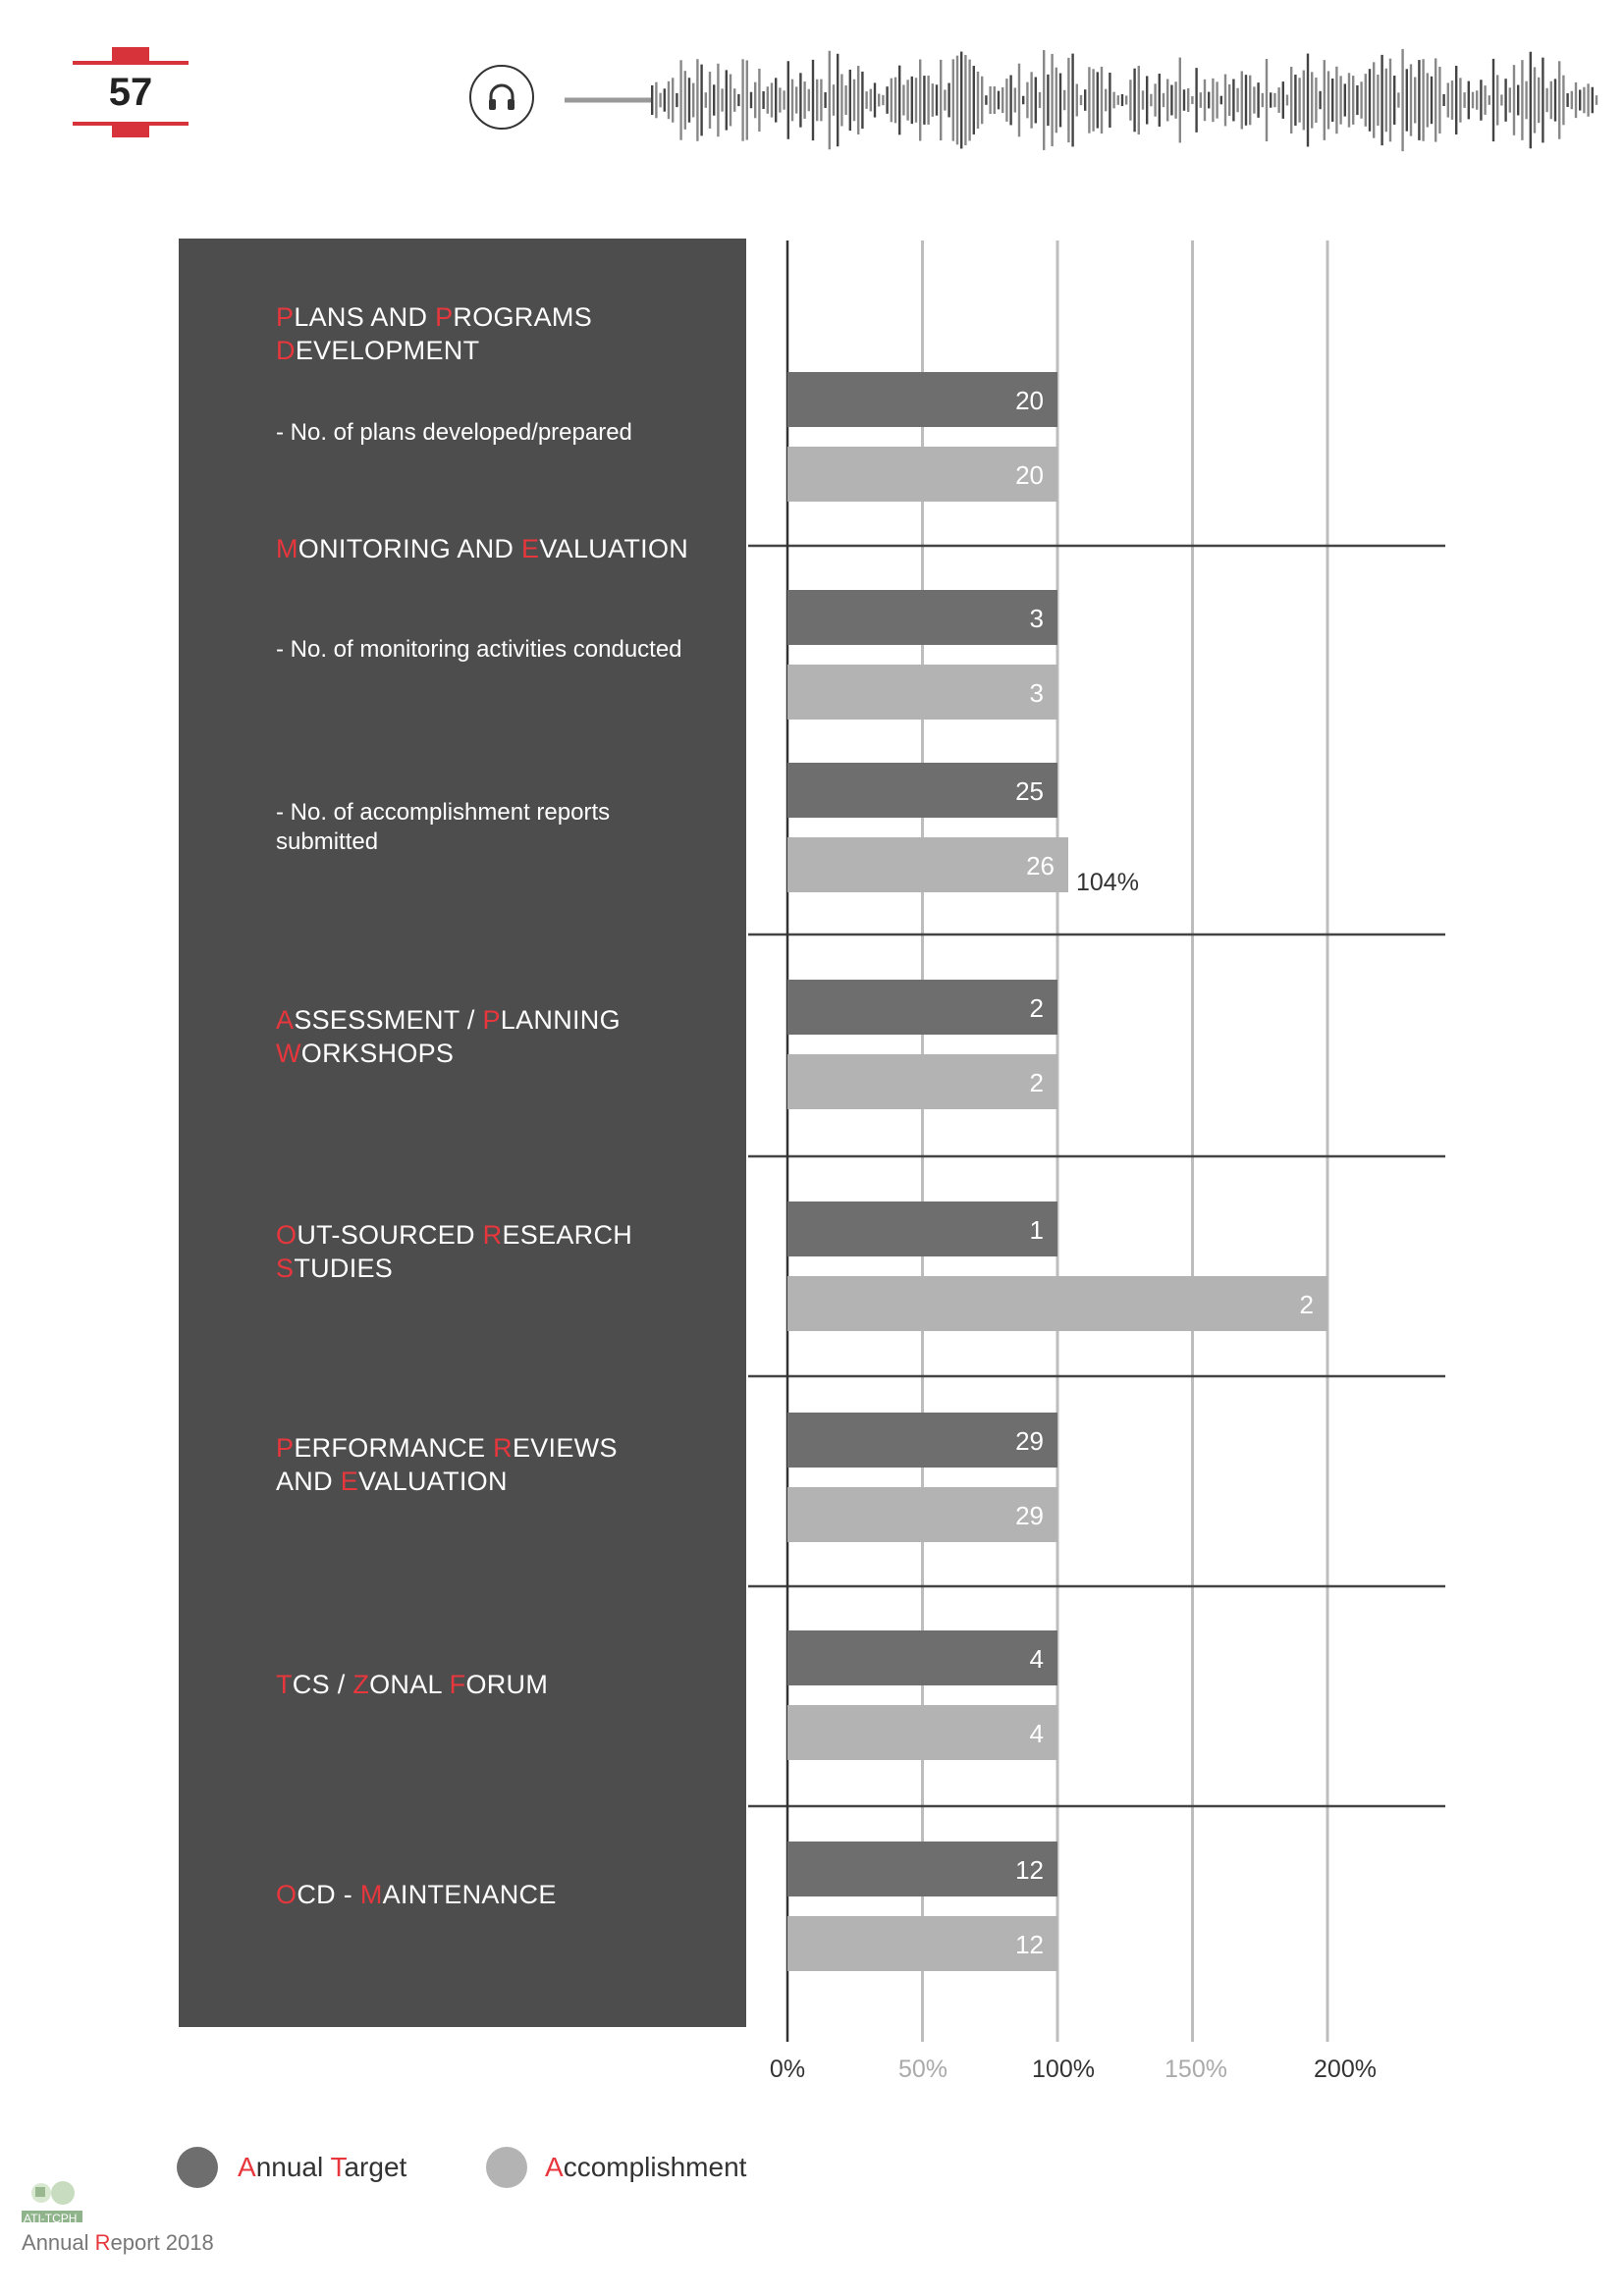  What do you see at coordinates (479, 649) in the screenshot?
I see `sub-label-monitoring: - No. of monitoring activities conducted` at bounding box center [479, 649].